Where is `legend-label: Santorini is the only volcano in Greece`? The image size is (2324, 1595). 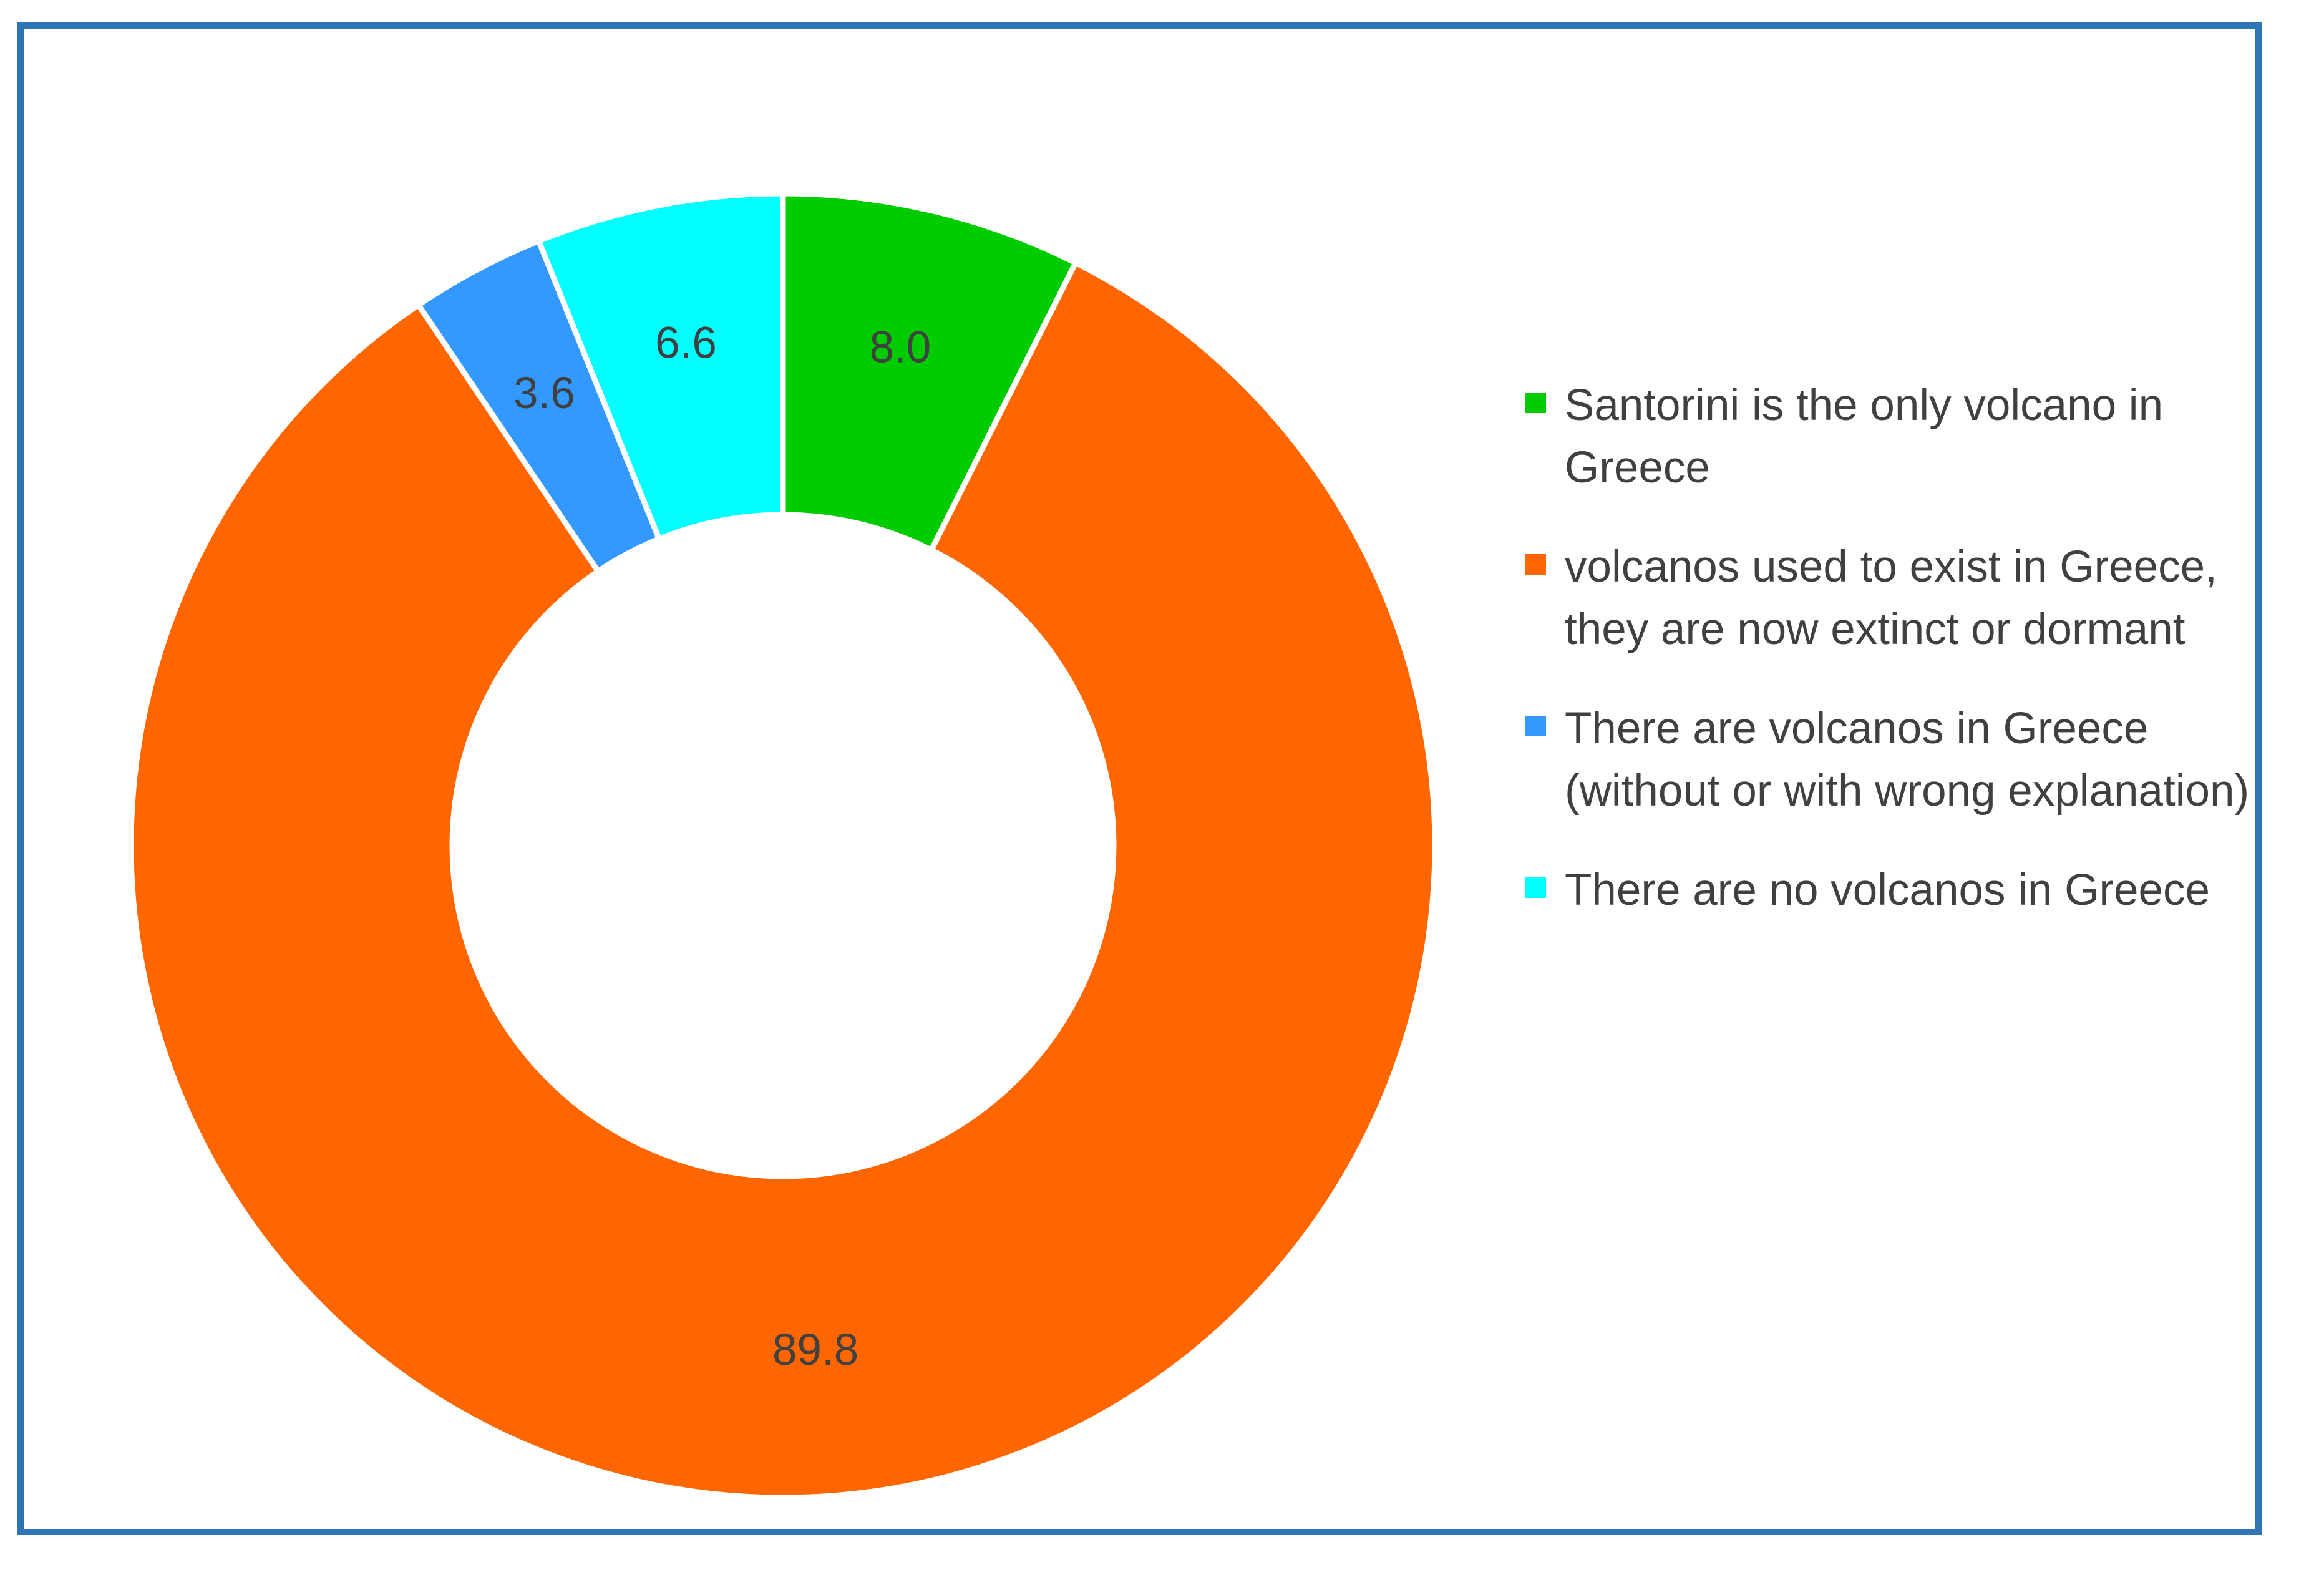
legend-label: Santorini is the only volcano in Greece is located at coordinates (1864, 436).